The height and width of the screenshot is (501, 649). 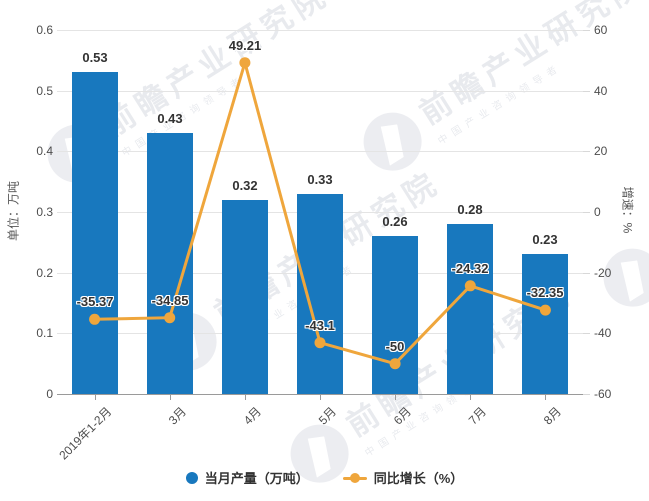 What do you see at coordinates (603, 394) in the screenshot?
I see `right-axis-tick-label: -60` at bounding box center [603, 394].